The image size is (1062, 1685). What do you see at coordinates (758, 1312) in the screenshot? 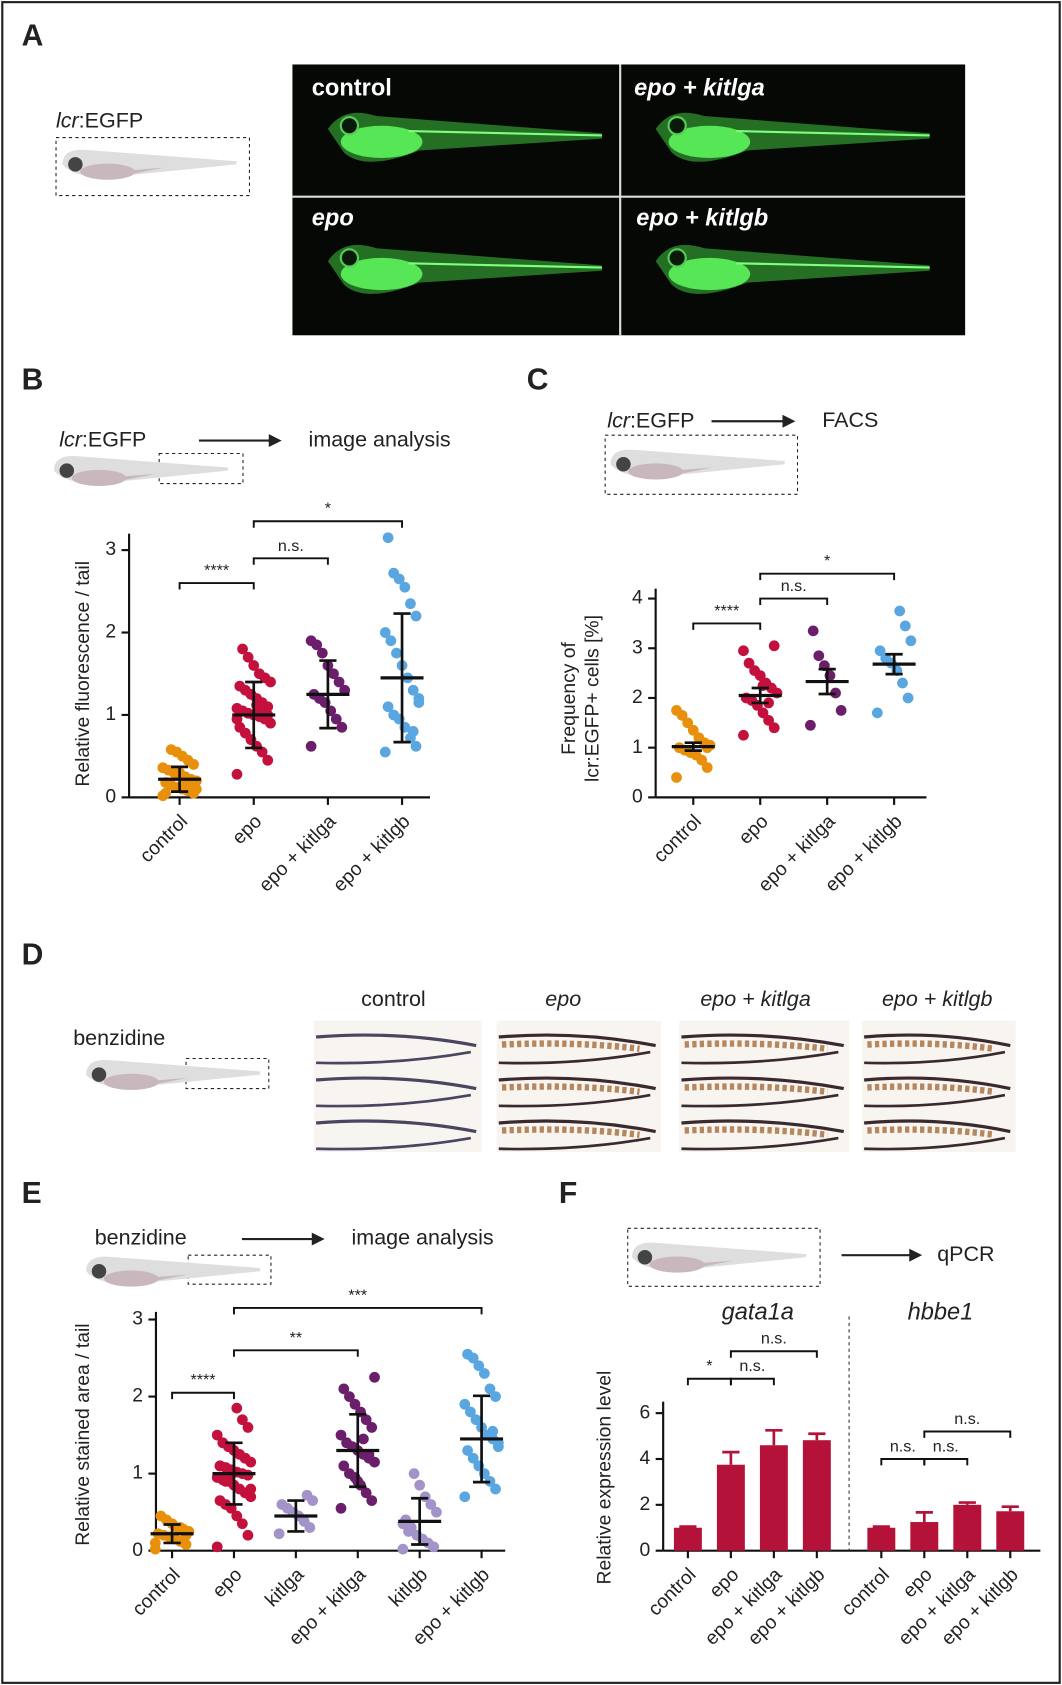
I see `group-label: gata1a` at bounding box center [758, 1312].